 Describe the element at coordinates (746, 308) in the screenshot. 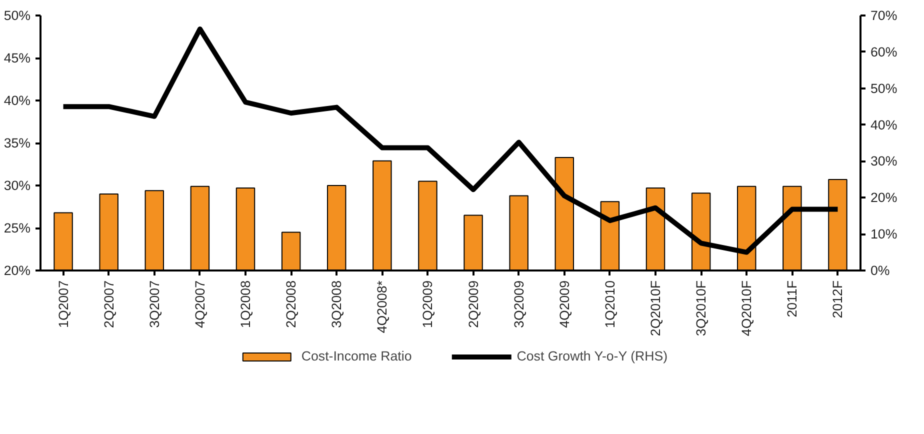

I see `x-tick-label: 4Q2010F` at that location.